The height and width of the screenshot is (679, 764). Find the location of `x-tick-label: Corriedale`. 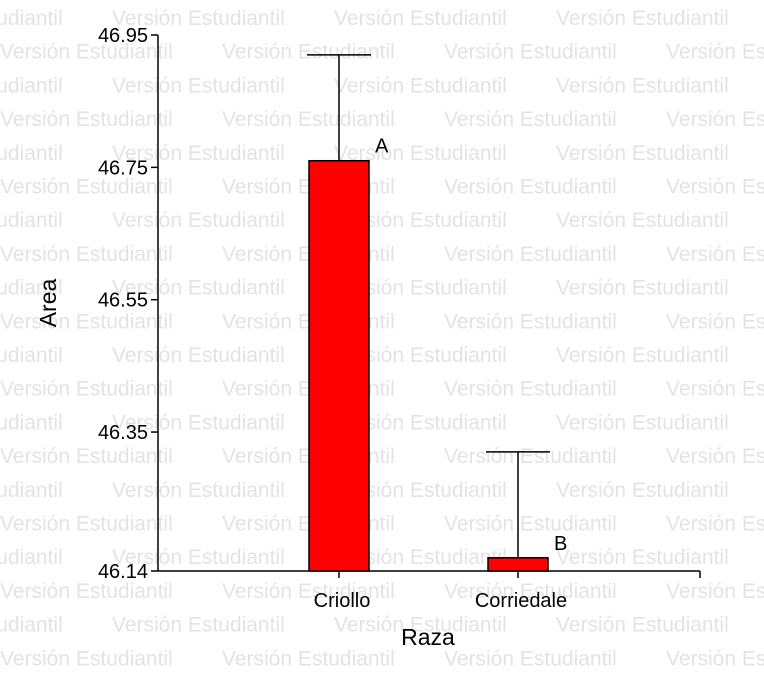

x-tick-label: Corriedale is located at coordinates (521, 601).